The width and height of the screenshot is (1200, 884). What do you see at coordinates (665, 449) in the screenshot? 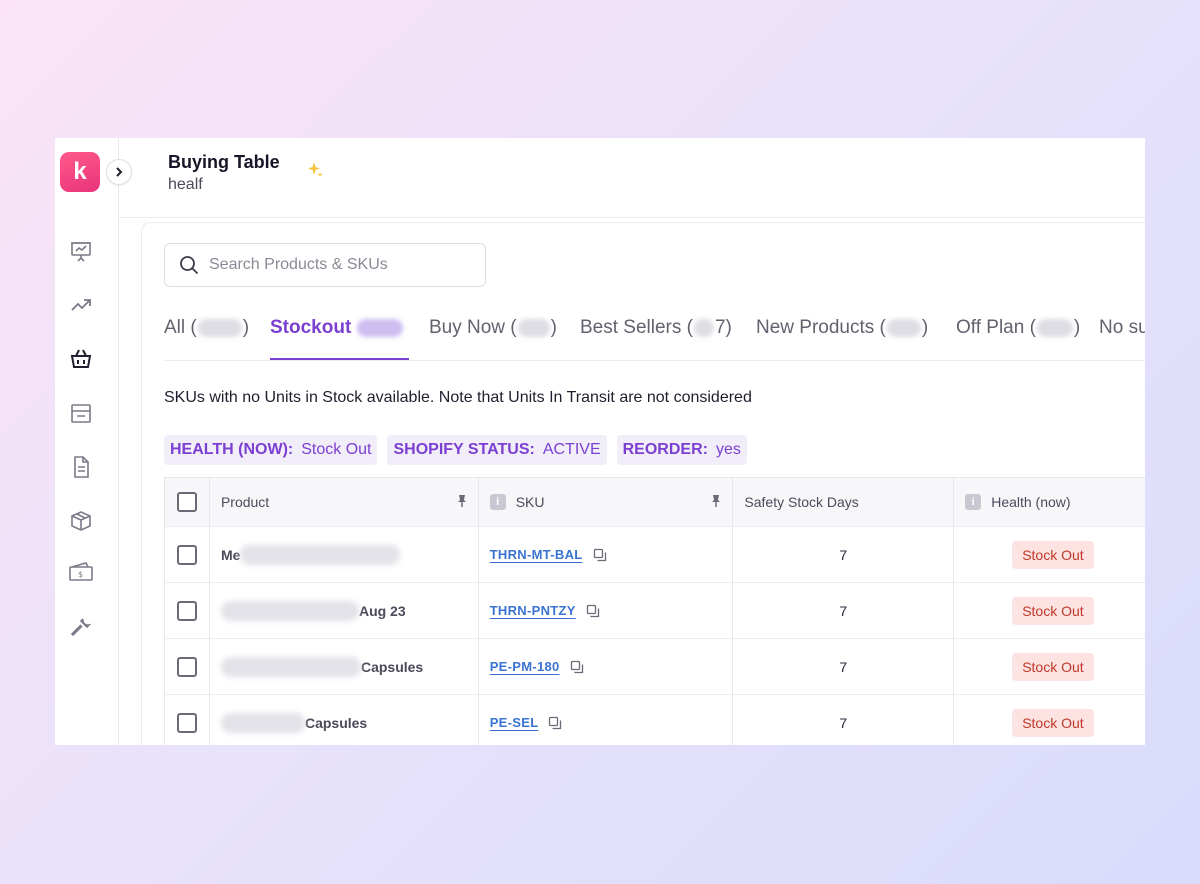
I see `filter-key: REORDER:` at bounding box center [665, 449].